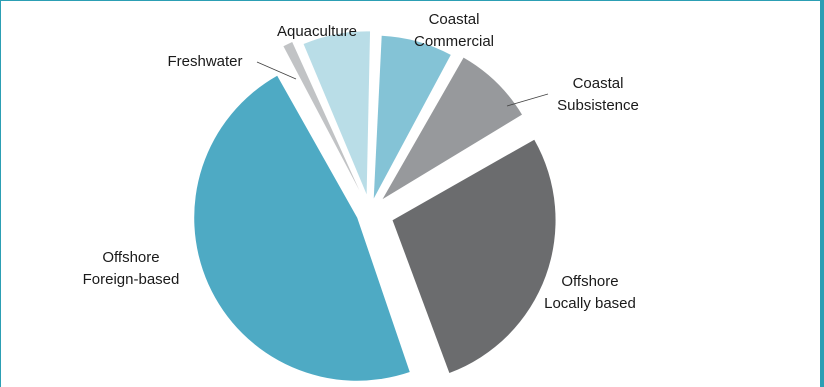 The width and height of the screenshot is (824, 387). I want to click on slice-label-line: Commercial, so click(454, 41).